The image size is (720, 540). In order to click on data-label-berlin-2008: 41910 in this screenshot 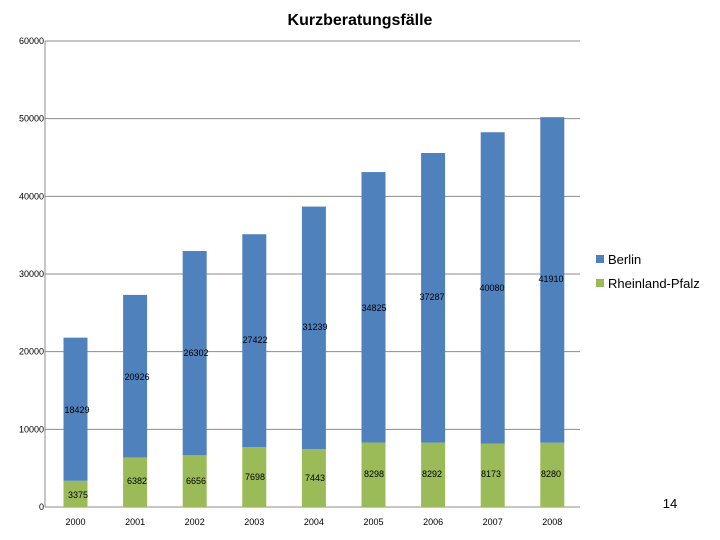, I will do `click(550, 279)`.